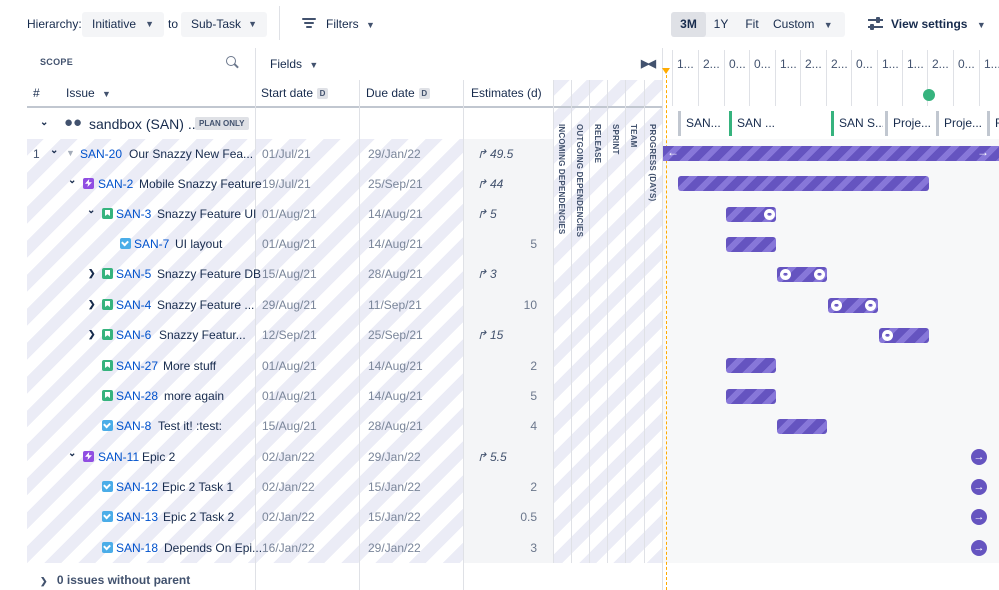 This screenshot has height=590, width=999. Describe the element at coordinates (993, 123) in the screenshot. I see `release-marker: R` at that location.